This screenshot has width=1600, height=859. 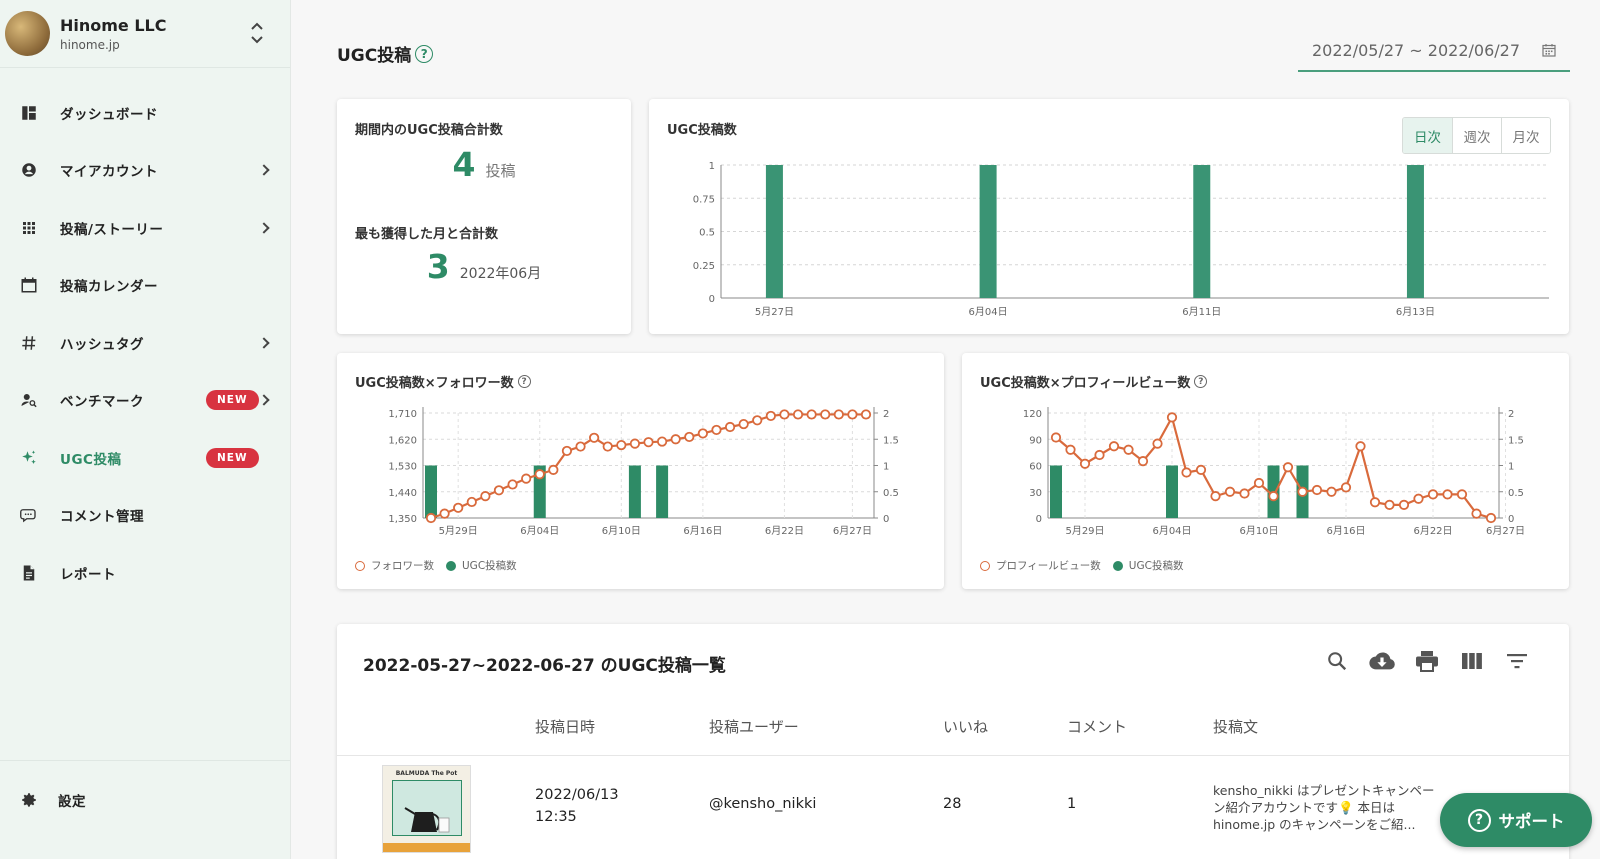 What do you see at coordinates (1345, 531) in the screenshot?
I see `x-tick-label: 6月16日` at bounding box center [1345, 531].